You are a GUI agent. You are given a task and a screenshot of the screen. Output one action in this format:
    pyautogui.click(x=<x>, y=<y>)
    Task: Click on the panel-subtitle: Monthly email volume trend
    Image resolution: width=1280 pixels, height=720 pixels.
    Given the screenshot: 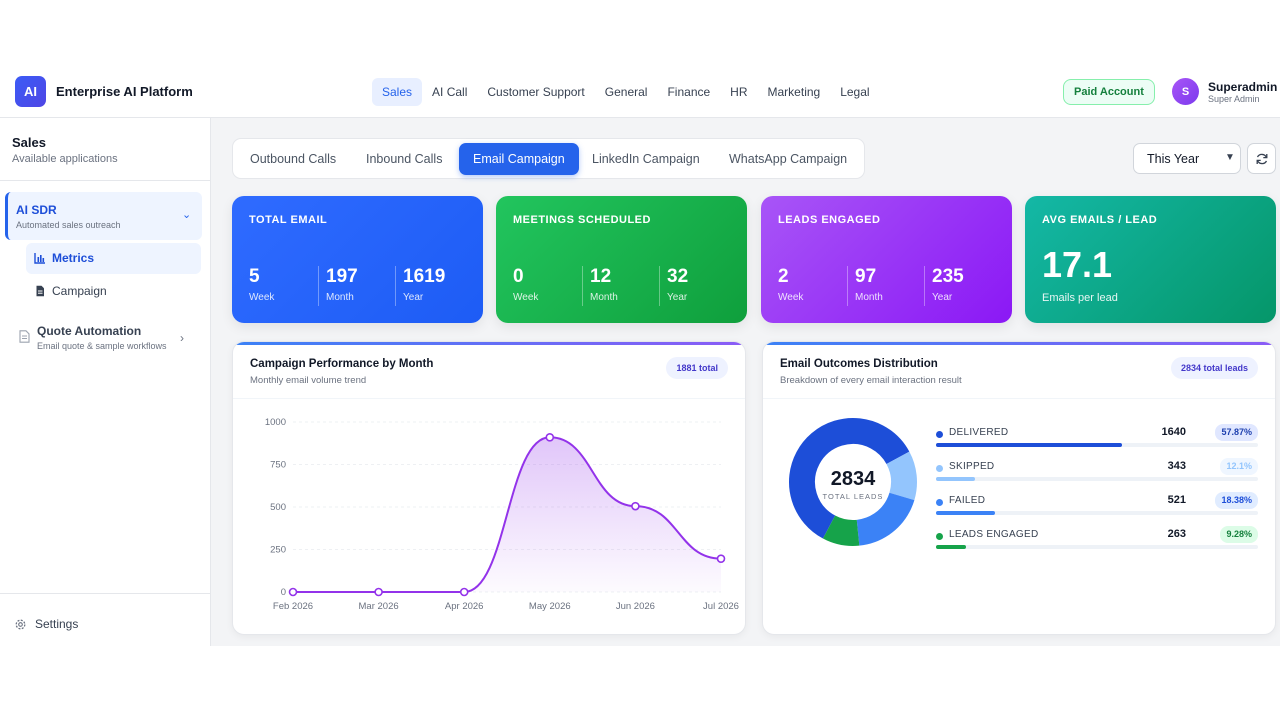 What is the action you would take?
    pyautogui.click(x=308, y=380)
    